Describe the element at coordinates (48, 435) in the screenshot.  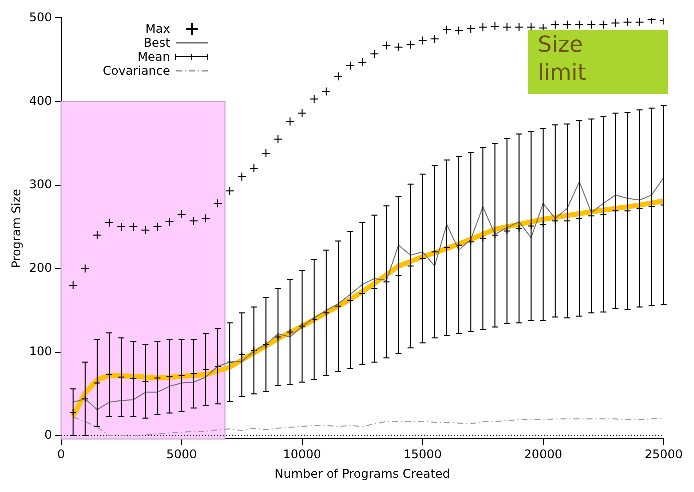
I see `y-tick-label: 0` at that location.